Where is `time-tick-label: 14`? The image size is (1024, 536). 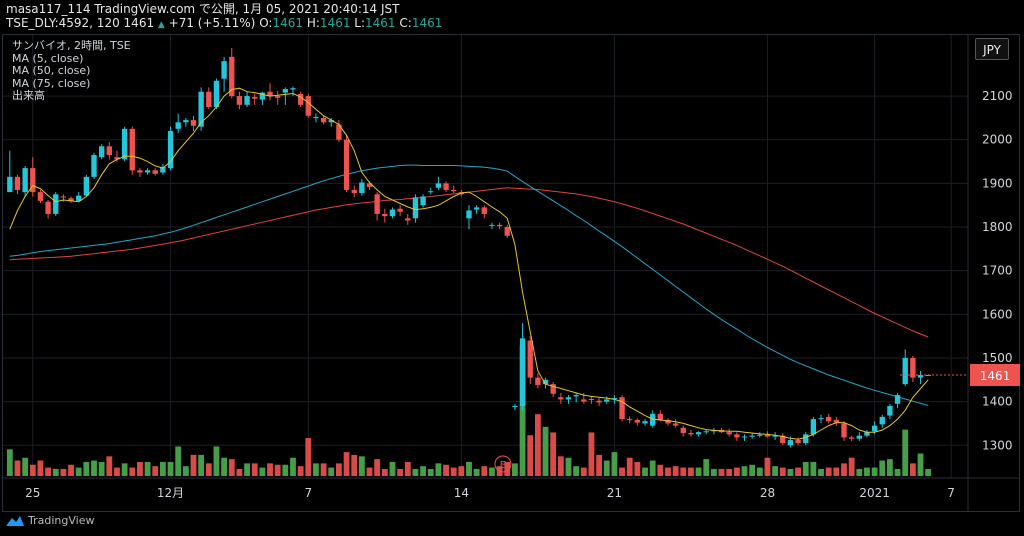 time-tick-label: 14 is located at coordinates (461, 493).